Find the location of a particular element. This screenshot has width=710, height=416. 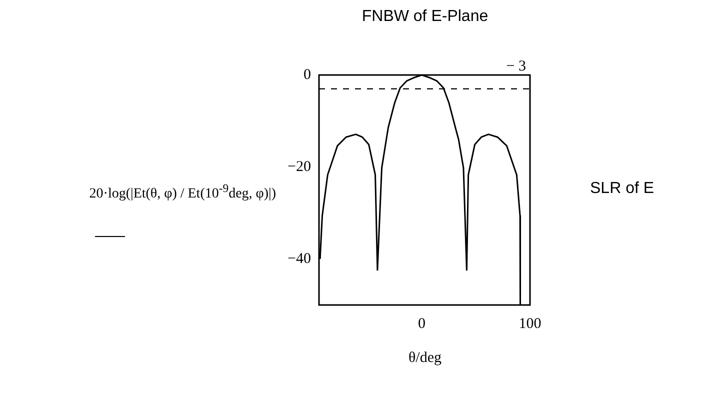

y-axis-title: 20·log(|Et(θ, φ) / Et(10$^{-9}$deg, φ)|) is located at coordinates (182, 192).